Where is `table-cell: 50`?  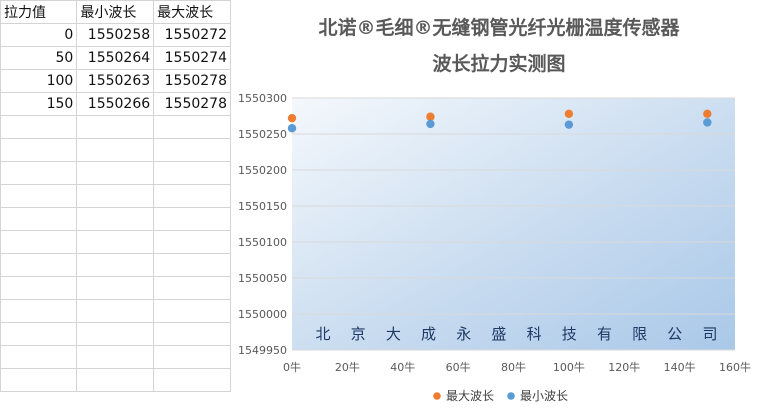
table-cell: 50 is located at coordinates (39, 58).